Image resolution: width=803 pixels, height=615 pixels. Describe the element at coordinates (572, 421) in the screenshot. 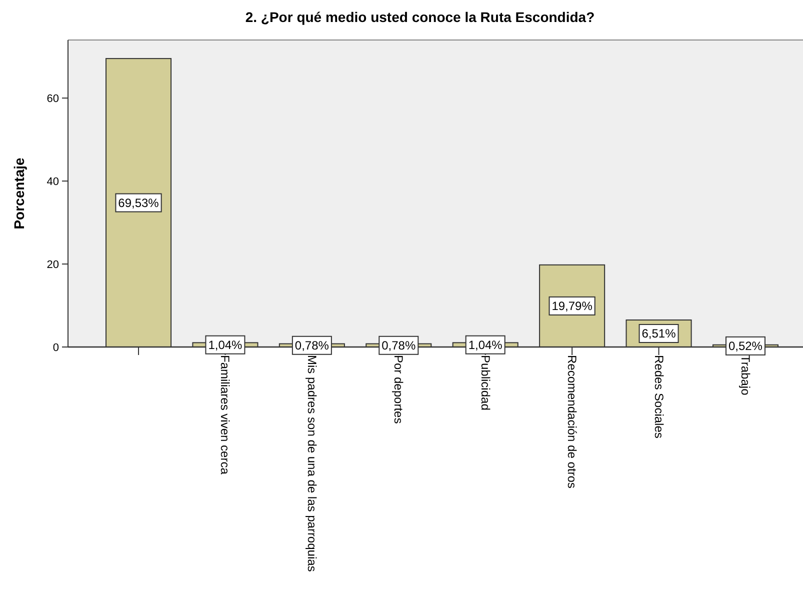

I see `x-tick-label: Recomendación de otros` at that location.